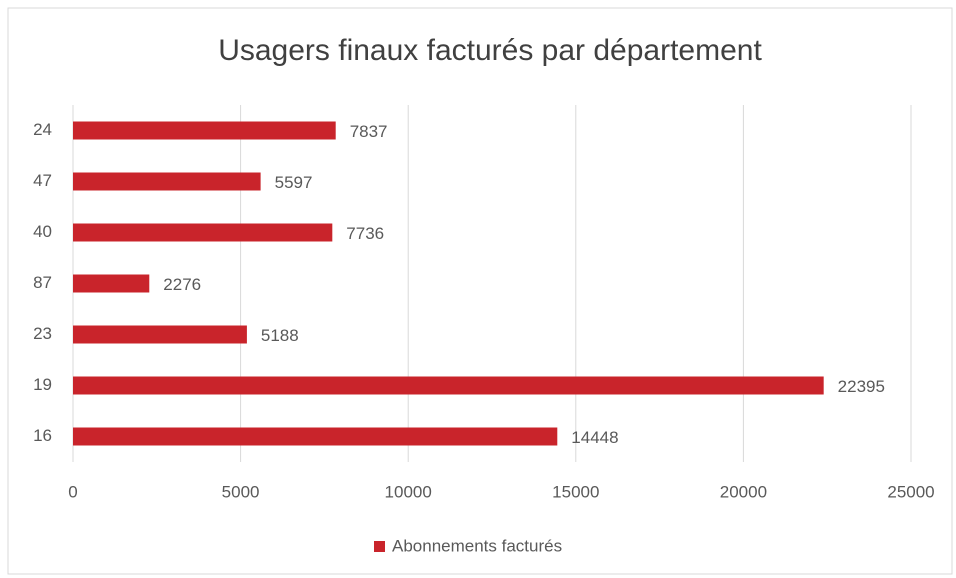 Image resolution: width=956 pixels, height=578 pixels. What do you see at coordinates (42, 282) in the screenshot?
I see `y-tick-label: 87` at bounding box center [42, 282].